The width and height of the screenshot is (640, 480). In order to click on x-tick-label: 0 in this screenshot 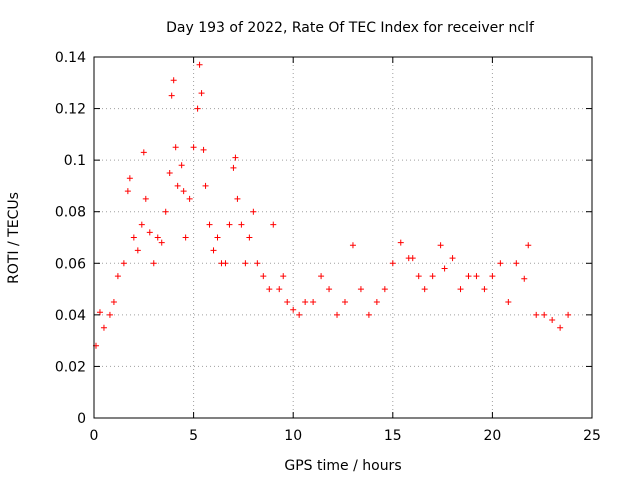, I will do `click(94, 436)`.